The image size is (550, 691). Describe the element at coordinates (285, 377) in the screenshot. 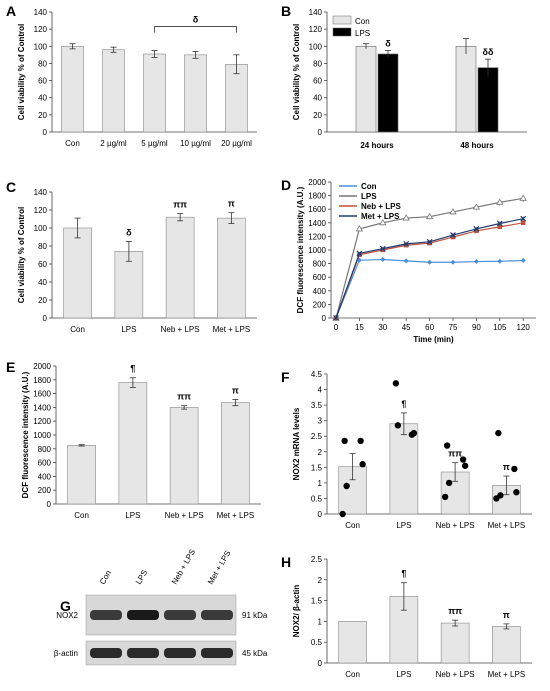

I see `panel-label-f: F` at that location.